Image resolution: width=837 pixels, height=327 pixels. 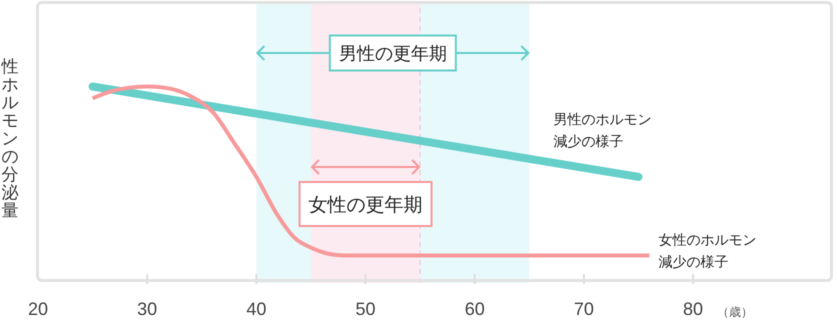 What do you see at coordinates (707, 250) in the screenshot?
I see `series-label: 女性のホルモン減少の様子` at bounding box center [707, 250].